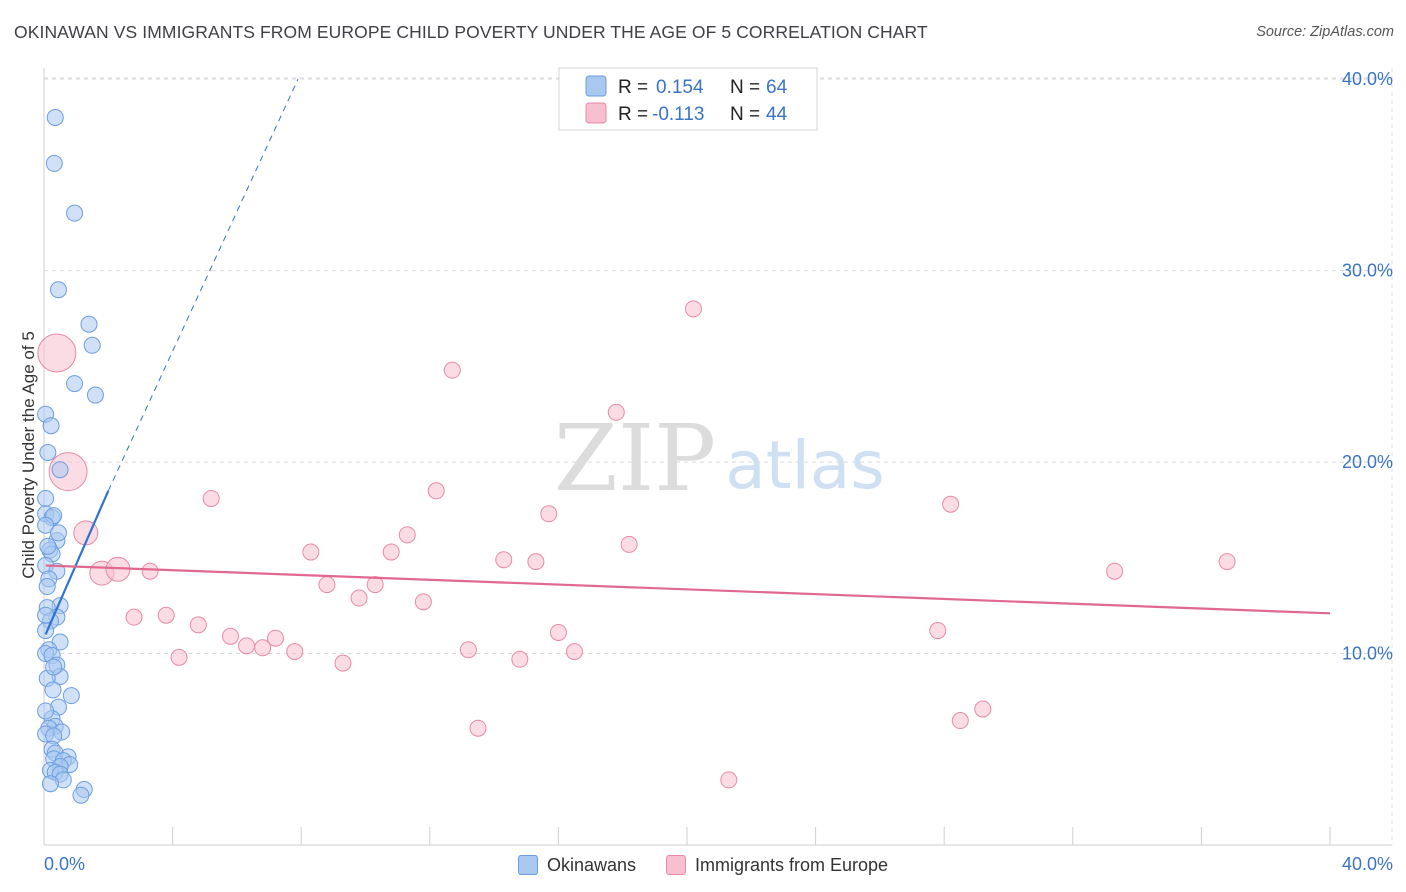  I want to click on immigrants-swatch, so click(675, 865).